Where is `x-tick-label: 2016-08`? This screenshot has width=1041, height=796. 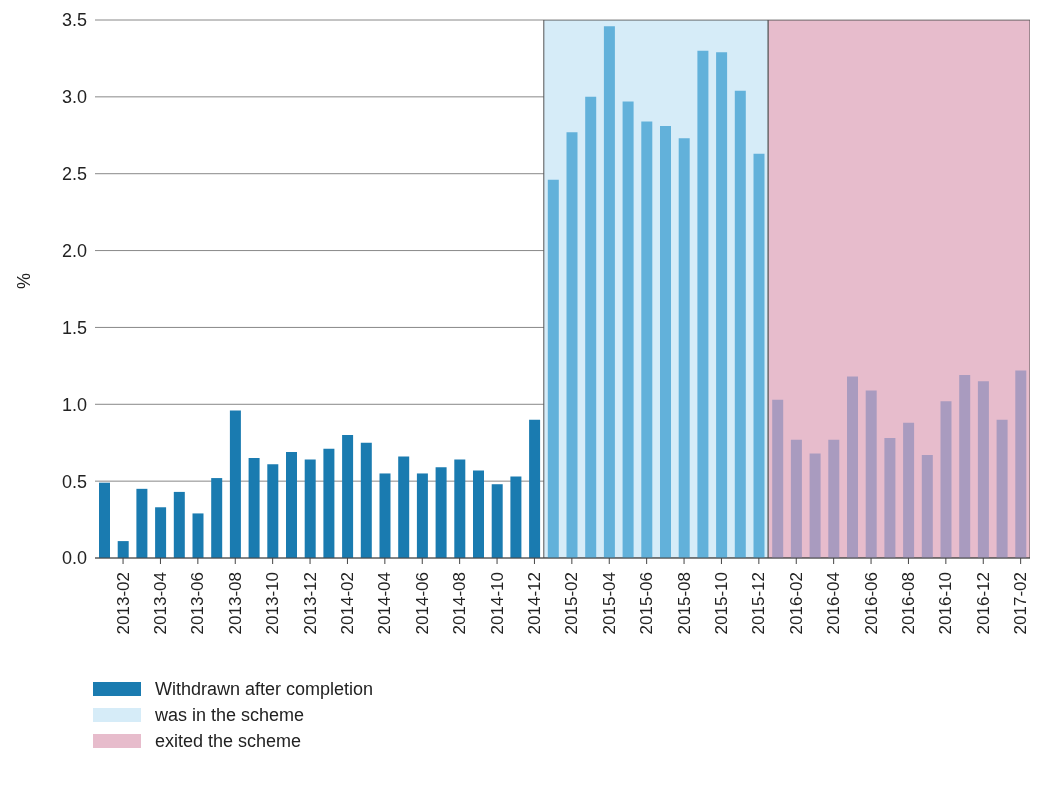 x-tick-label: 2016-08 is located at coordinates (908, 603).